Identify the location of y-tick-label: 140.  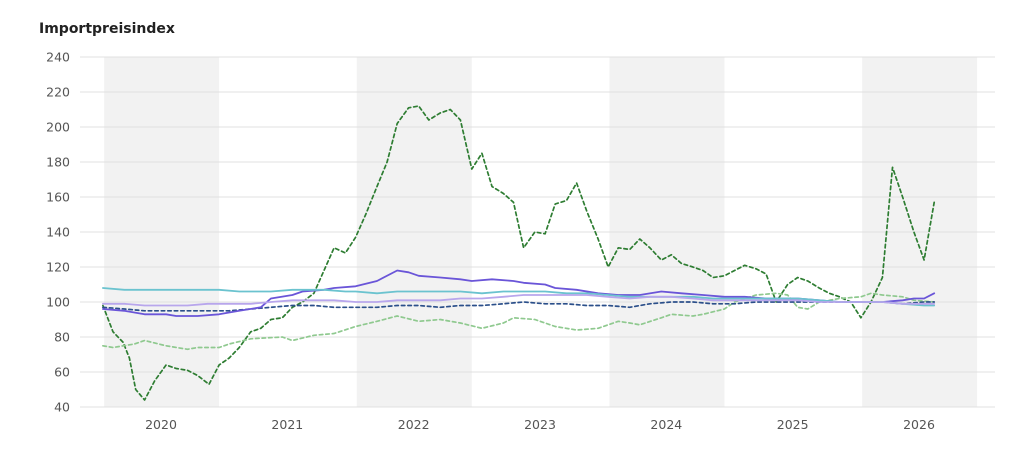
(58, 232).